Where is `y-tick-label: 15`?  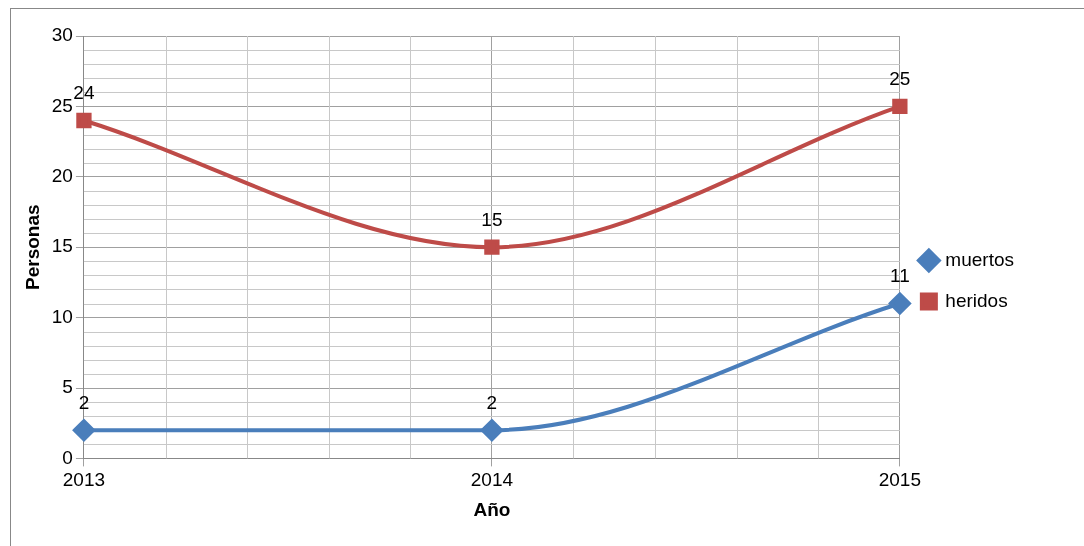 y-tick-label: 15 is located at coordinates (62, 246).